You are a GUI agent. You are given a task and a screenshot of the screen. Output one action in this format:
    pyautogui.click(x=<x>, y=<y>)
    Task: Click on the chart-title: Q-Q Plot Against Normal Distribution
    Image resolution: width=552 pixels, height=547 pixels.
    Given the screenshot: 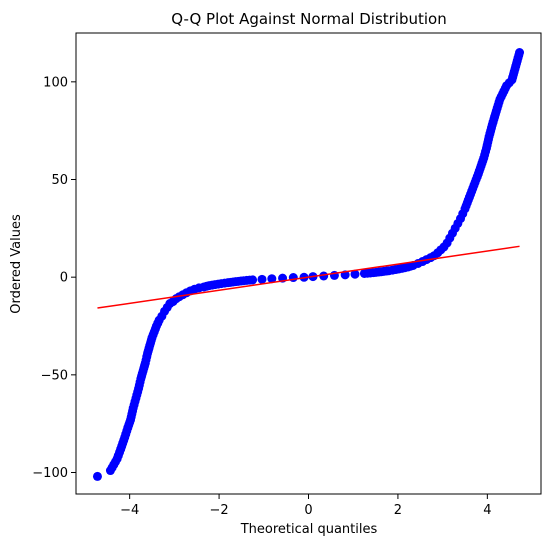 What is the action you would take?
    pyautogui.click(x=308, y=19)
    